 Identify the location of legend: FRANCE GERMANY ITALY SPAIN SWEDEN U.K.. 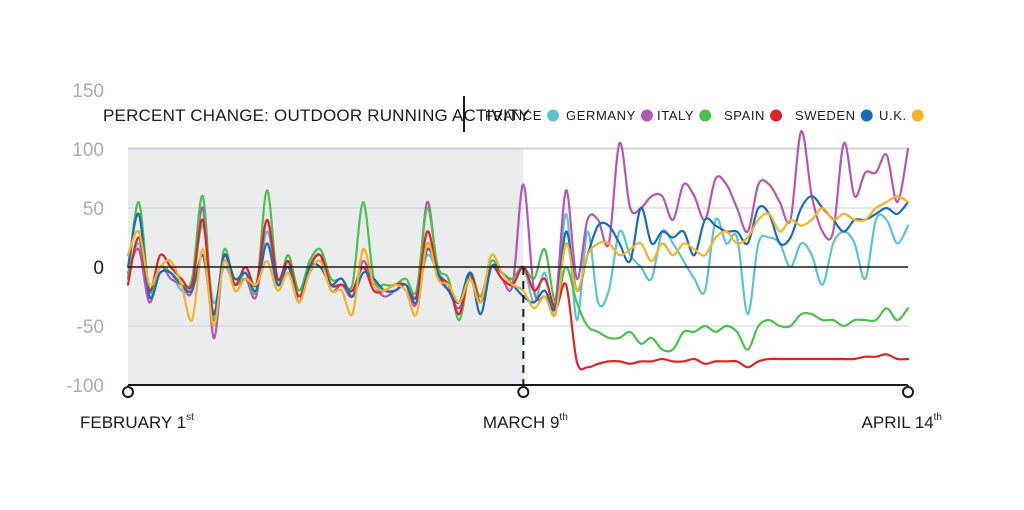
(704, 115).